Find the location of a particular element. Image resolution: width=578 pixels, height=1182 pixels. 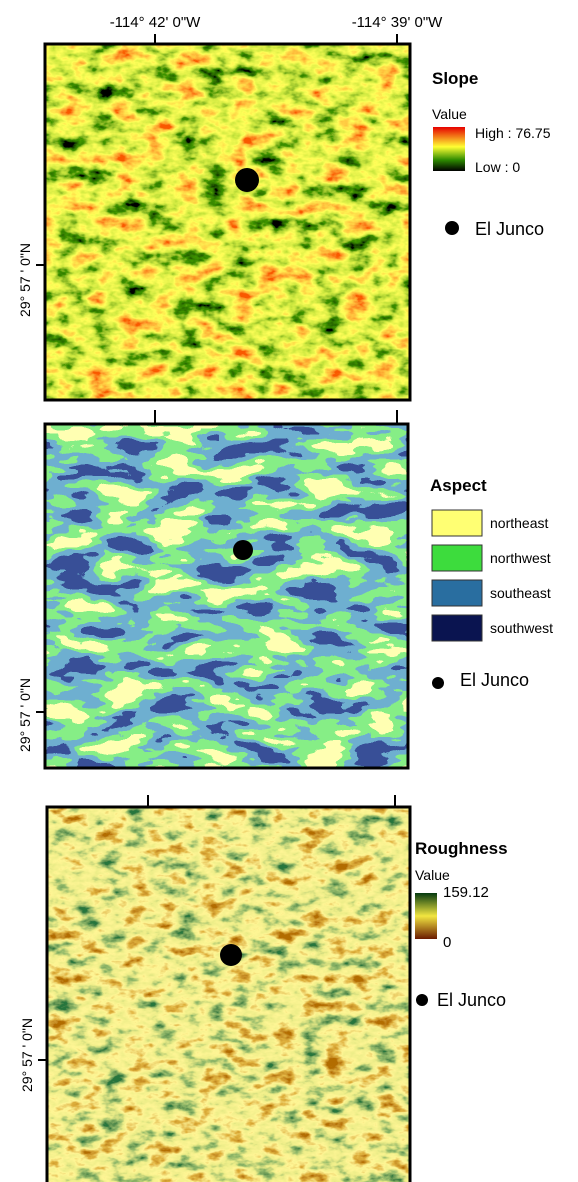

legend-low: 0 is located at coordinates (447, 942).